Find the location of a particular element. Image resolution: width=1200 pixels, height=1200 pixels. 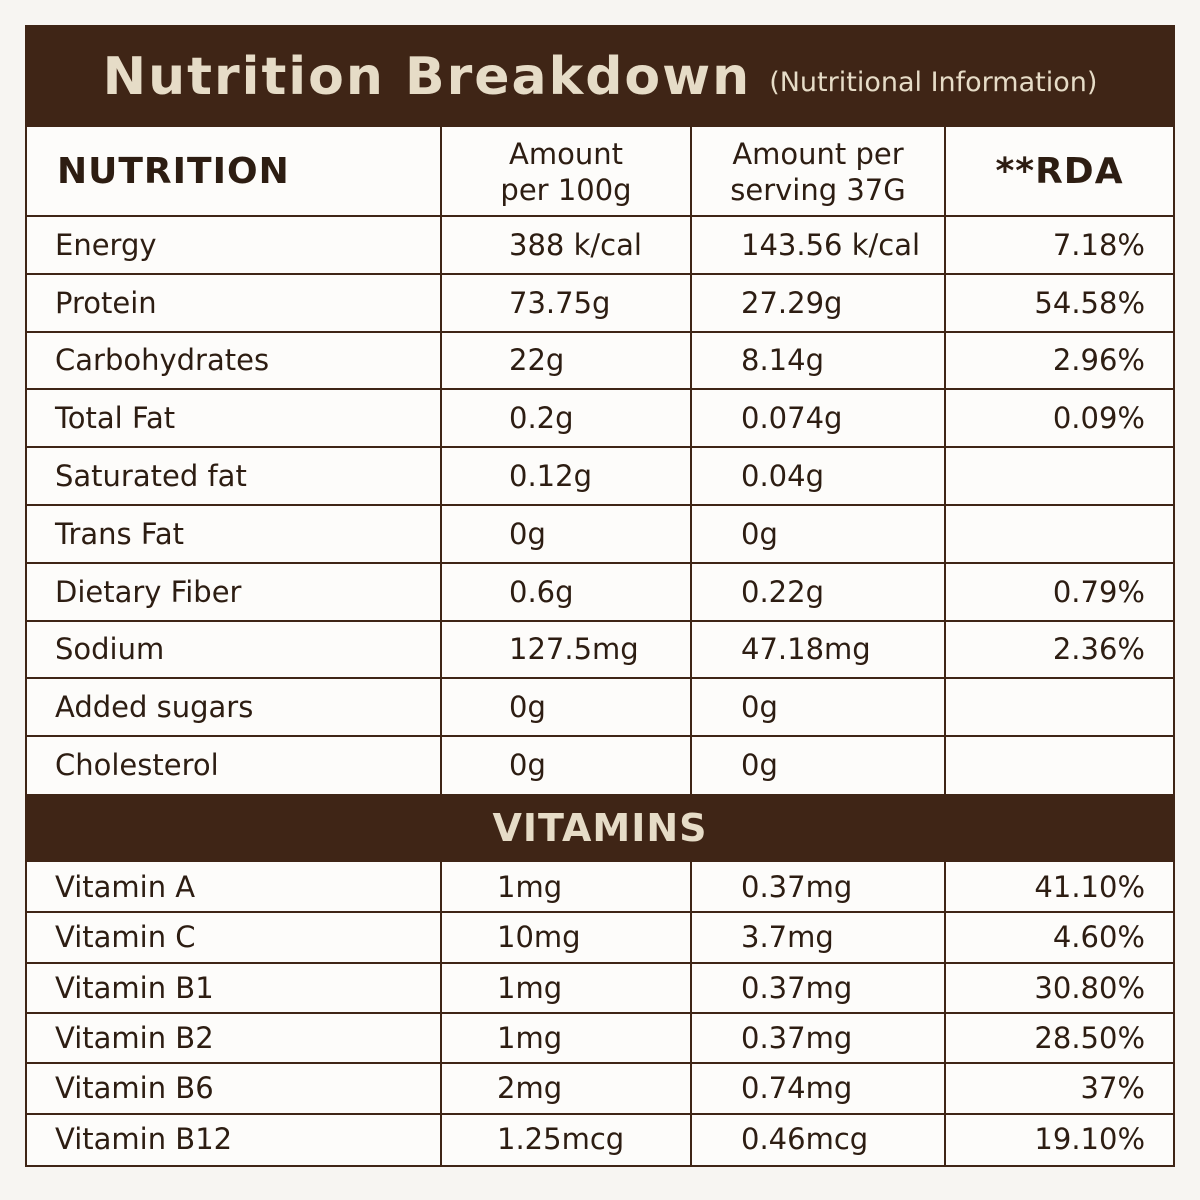

header-per-100g: Amount per 100g is located at coordinates (566, 171).